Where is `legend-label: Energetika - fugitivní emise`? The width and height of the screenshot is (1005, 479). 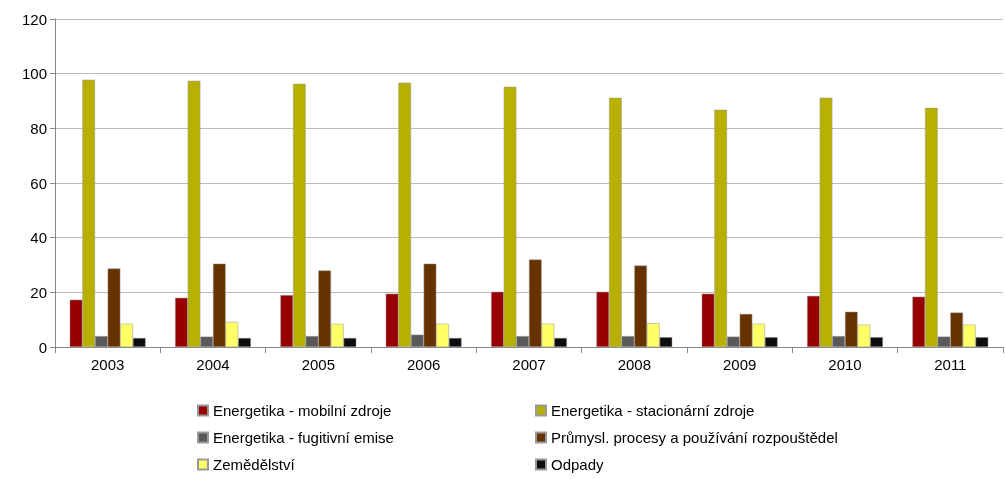
legend-label: Energetika - fugitivní emise is located at coordinates (303, 437).